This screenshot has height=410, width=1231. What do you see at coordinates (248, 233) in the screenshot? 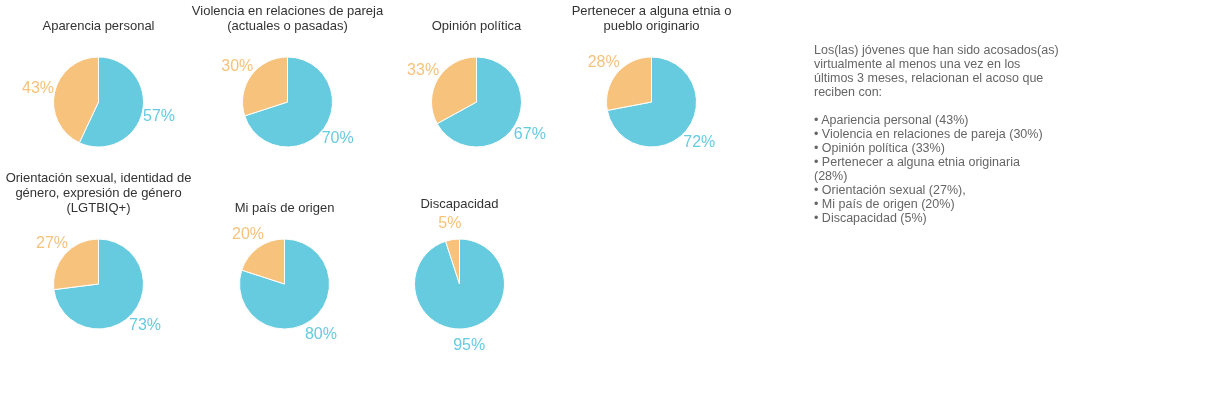
I see `data-label: 20%` at bounding box center [248, 233].